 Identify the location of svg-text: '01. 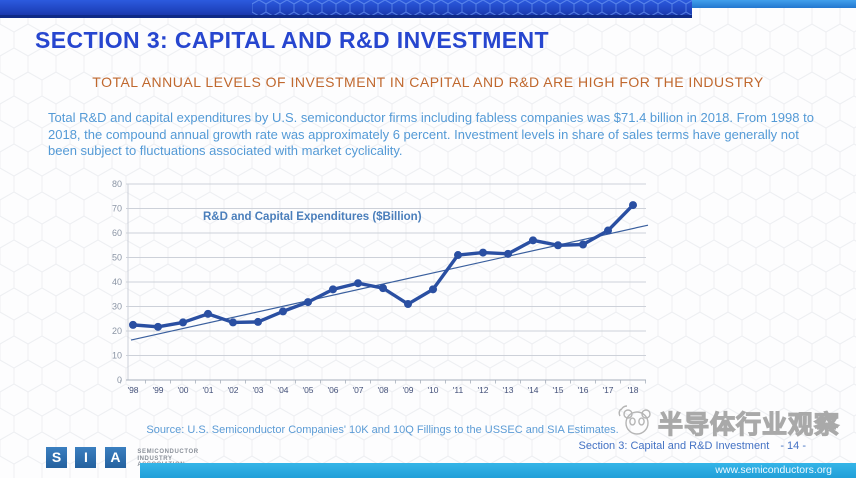
(207, 390).